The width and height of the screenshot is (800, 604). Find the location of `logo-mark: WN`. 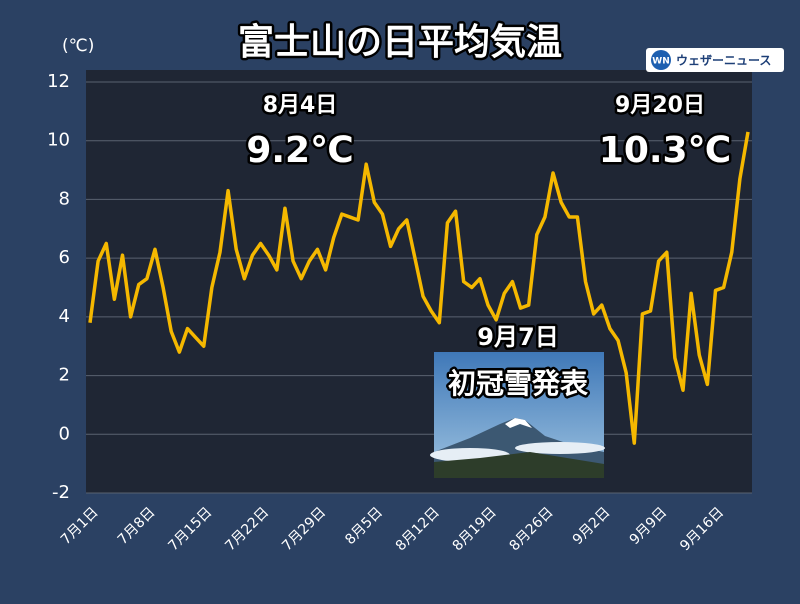

logo-mark: WN is located at coordinates (660, 62).